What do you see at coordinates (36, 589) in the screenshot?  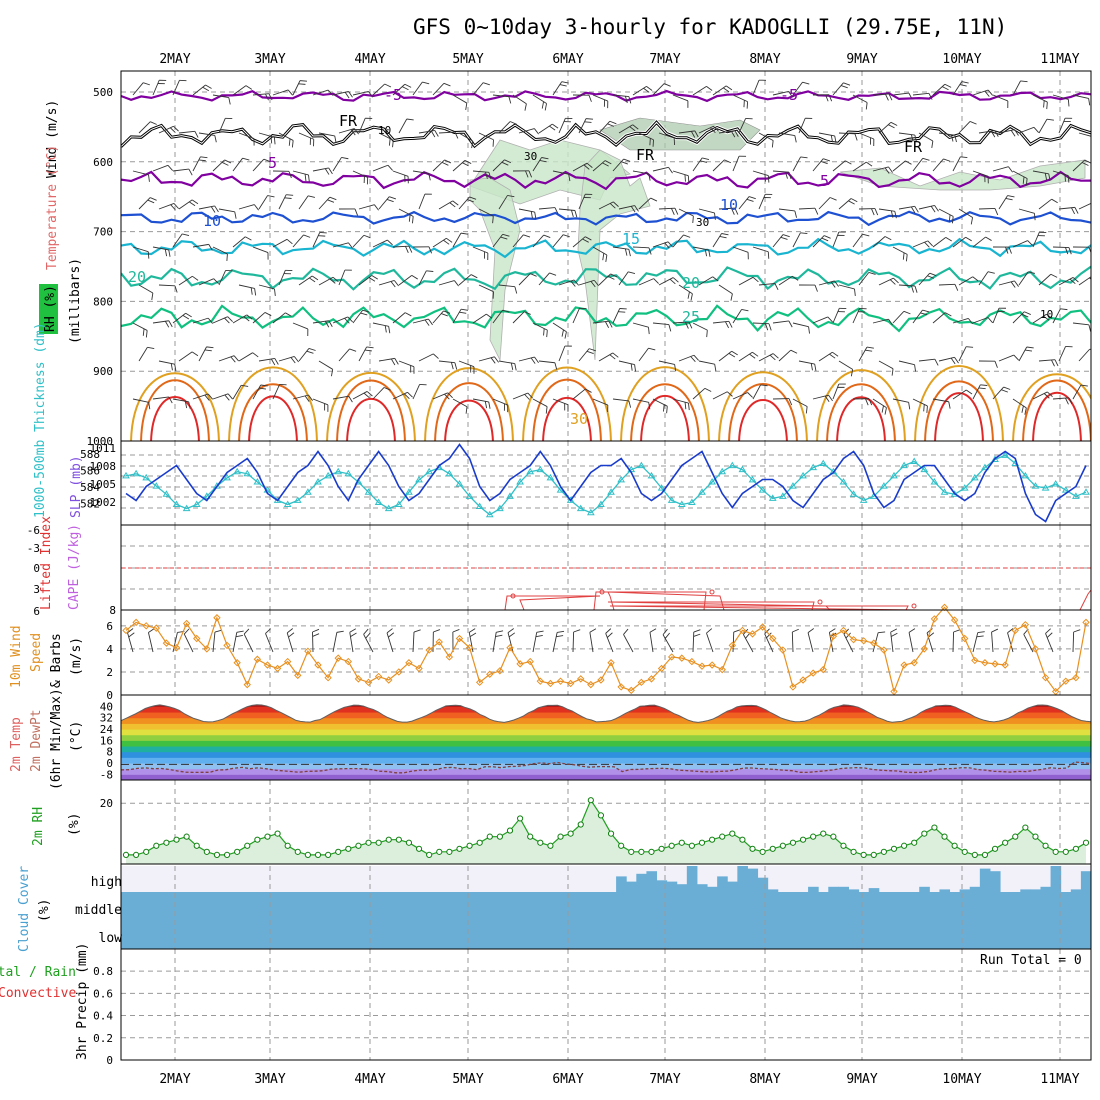 I see `li-tick: 3` at bounding box center [36, 589].